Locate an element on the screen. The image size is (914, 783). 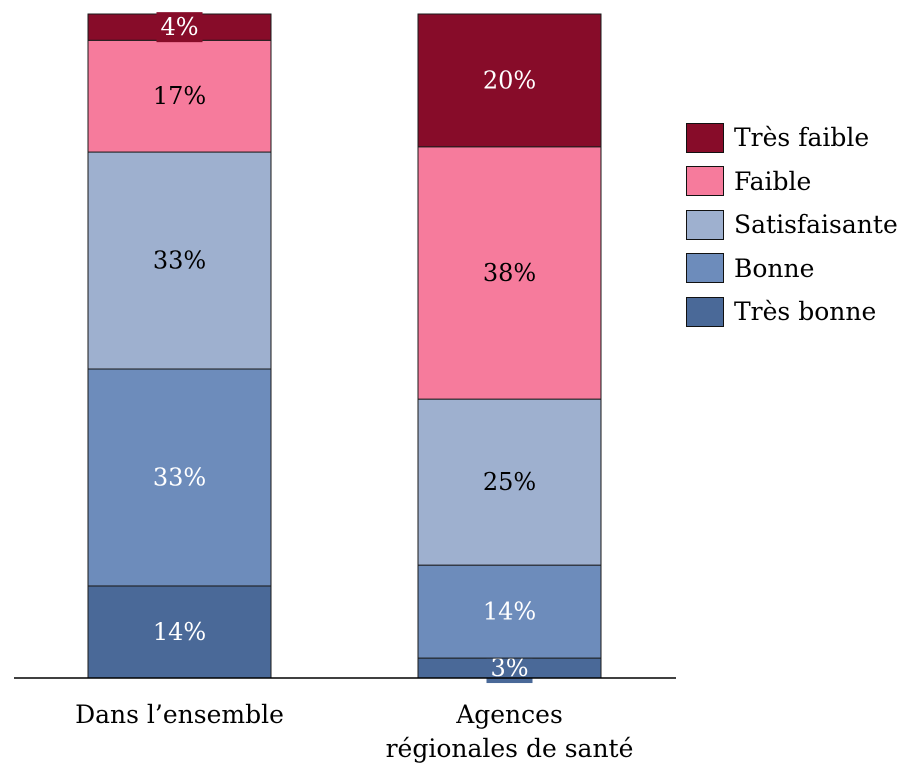
data-label-faible-0: 17% is located at coordinates (179, 96).